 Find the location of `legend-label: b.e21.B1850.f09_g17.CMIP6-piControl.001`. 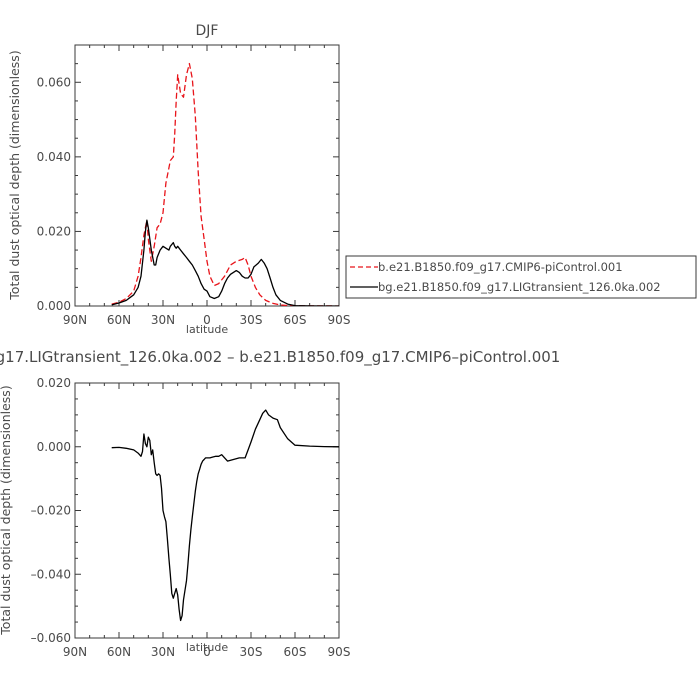

legend-label: b.e21.B1850.f09_g17.CMIP6-piControl.001 is located at coordinates (500, 267).